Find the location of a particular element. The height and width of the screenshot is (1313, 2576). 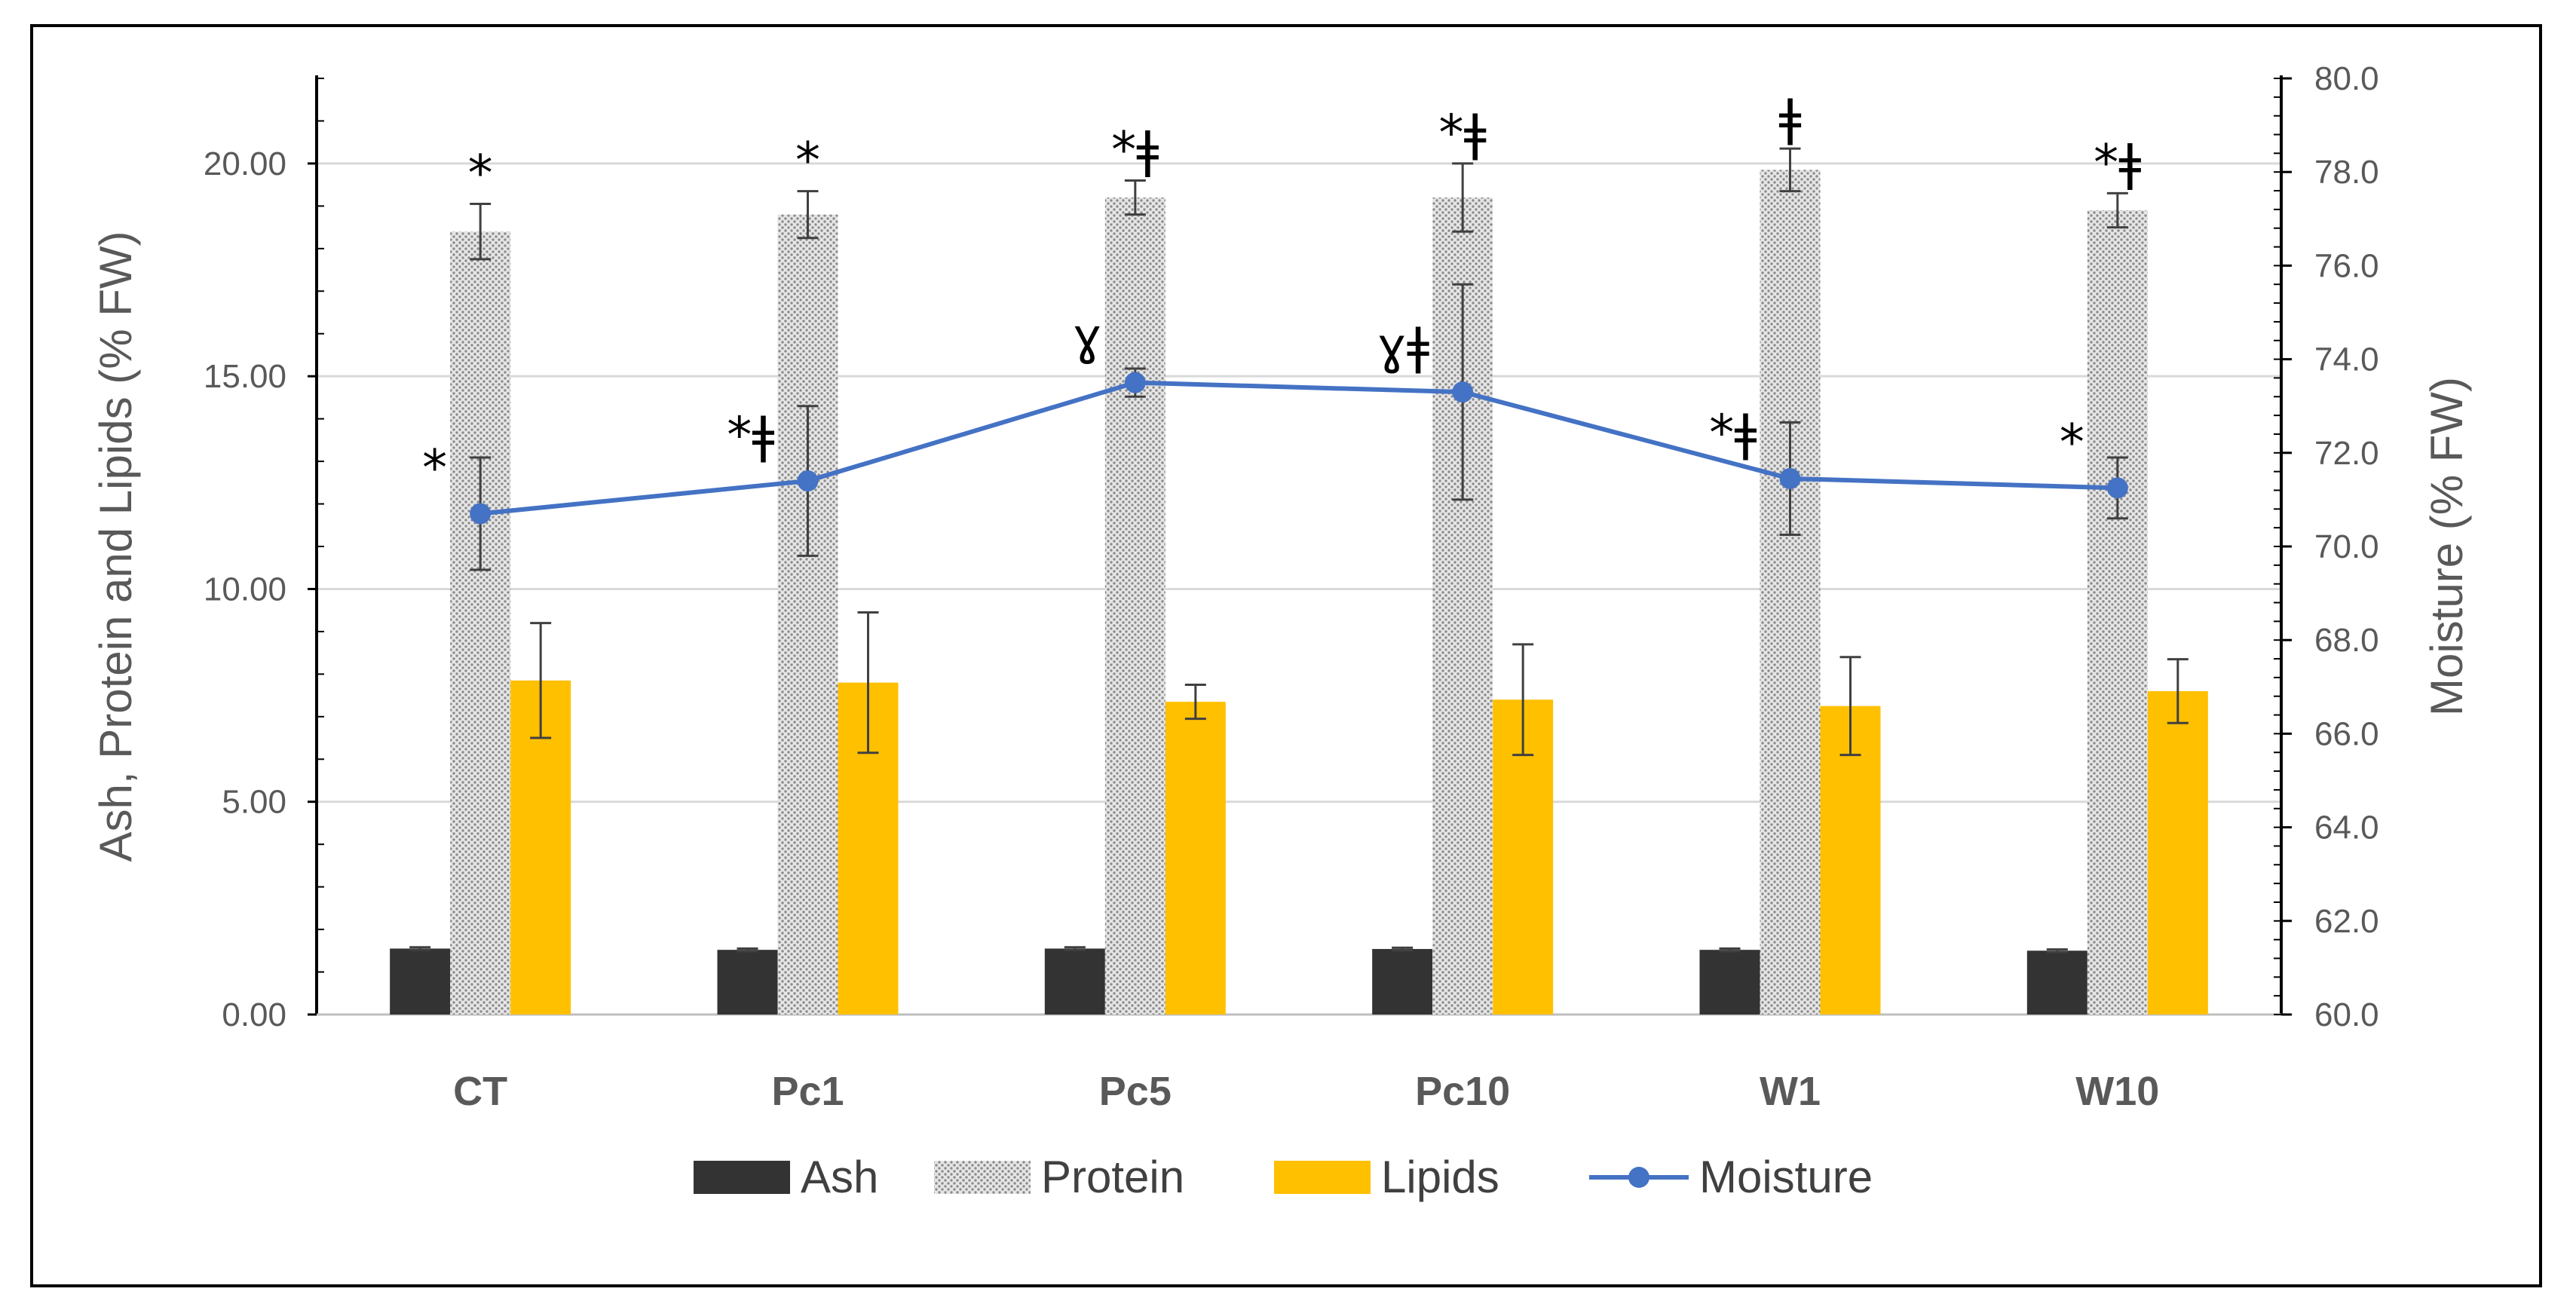

y2-tick-label: 72.0 is located at coordinates (2346, 453).